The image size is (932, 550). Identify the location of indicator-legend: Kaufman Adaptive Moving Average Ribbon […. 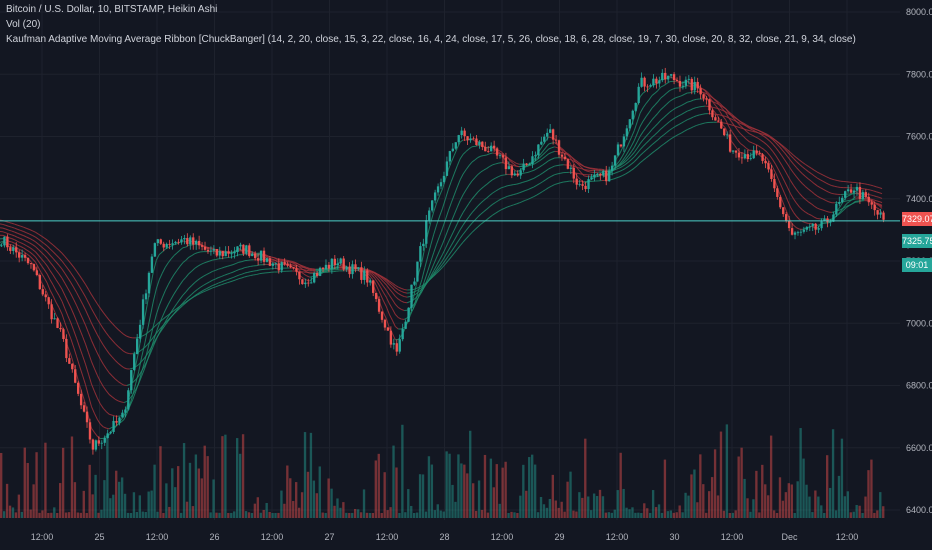
(431, 39).